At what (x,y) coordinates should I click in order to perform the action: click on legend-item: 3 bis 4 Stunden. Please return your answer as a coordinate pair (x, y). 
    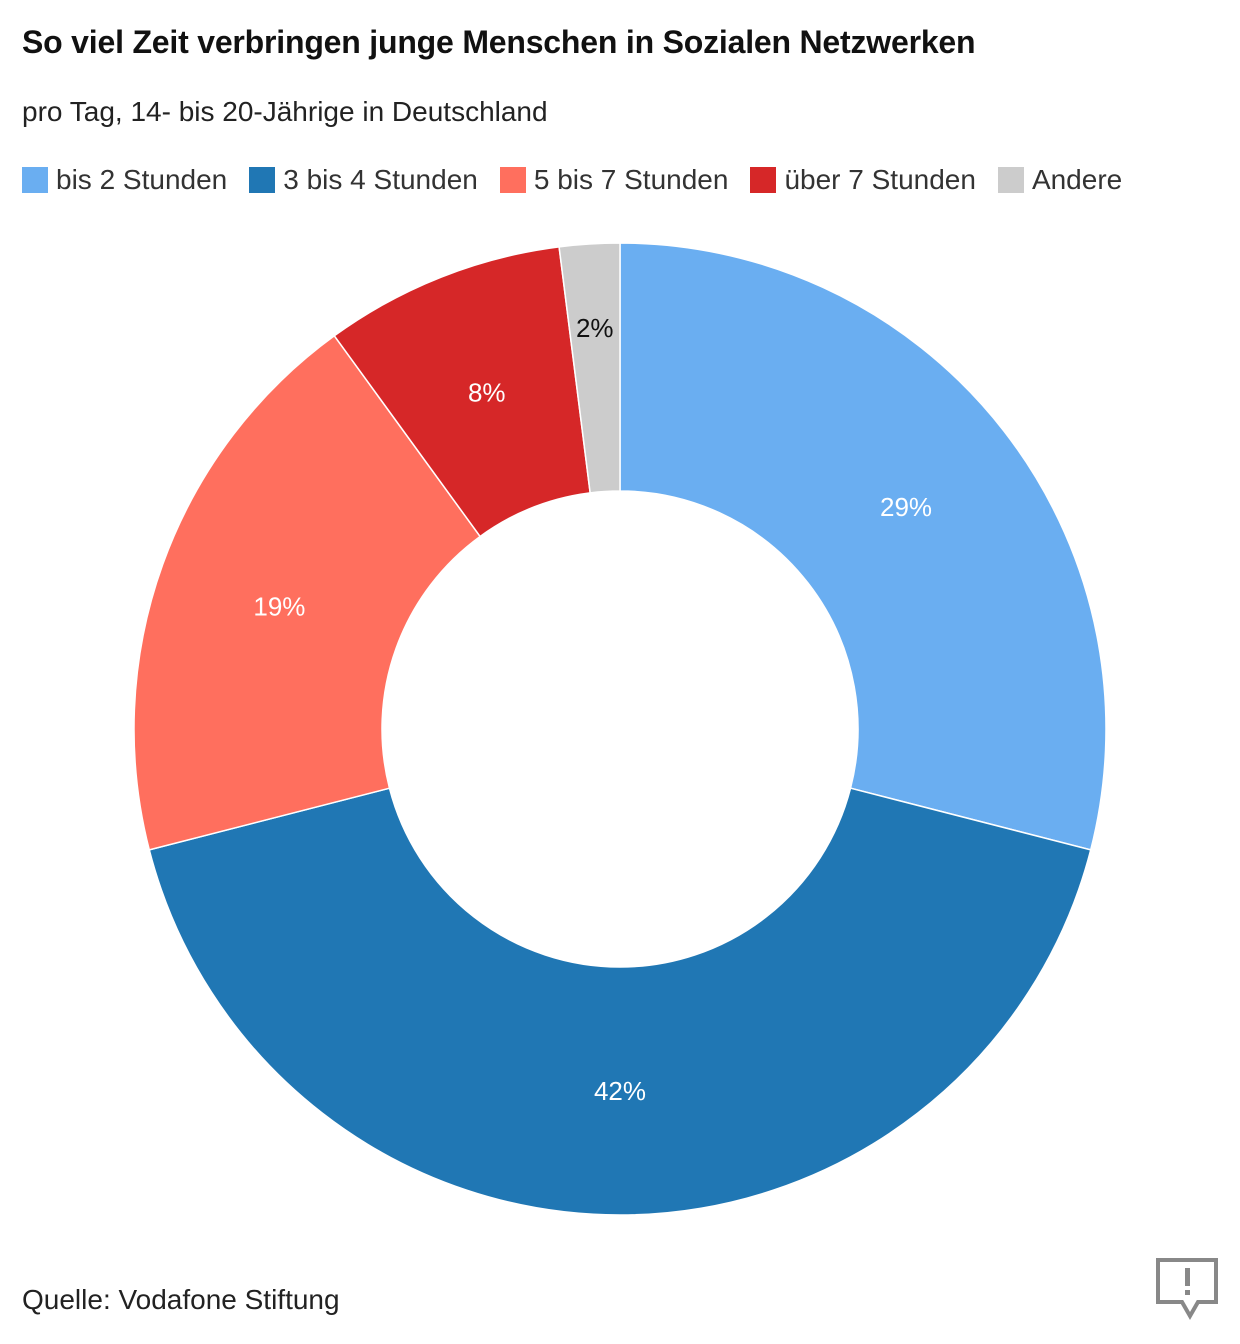
    Looking at the image, I should click on (363, 180).